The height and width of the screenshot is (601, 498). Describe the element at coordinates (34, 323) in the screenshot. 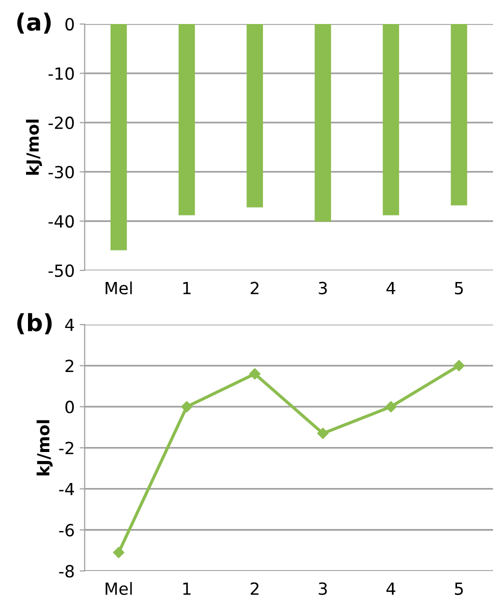

I see `chart-title: (b)` at that location.